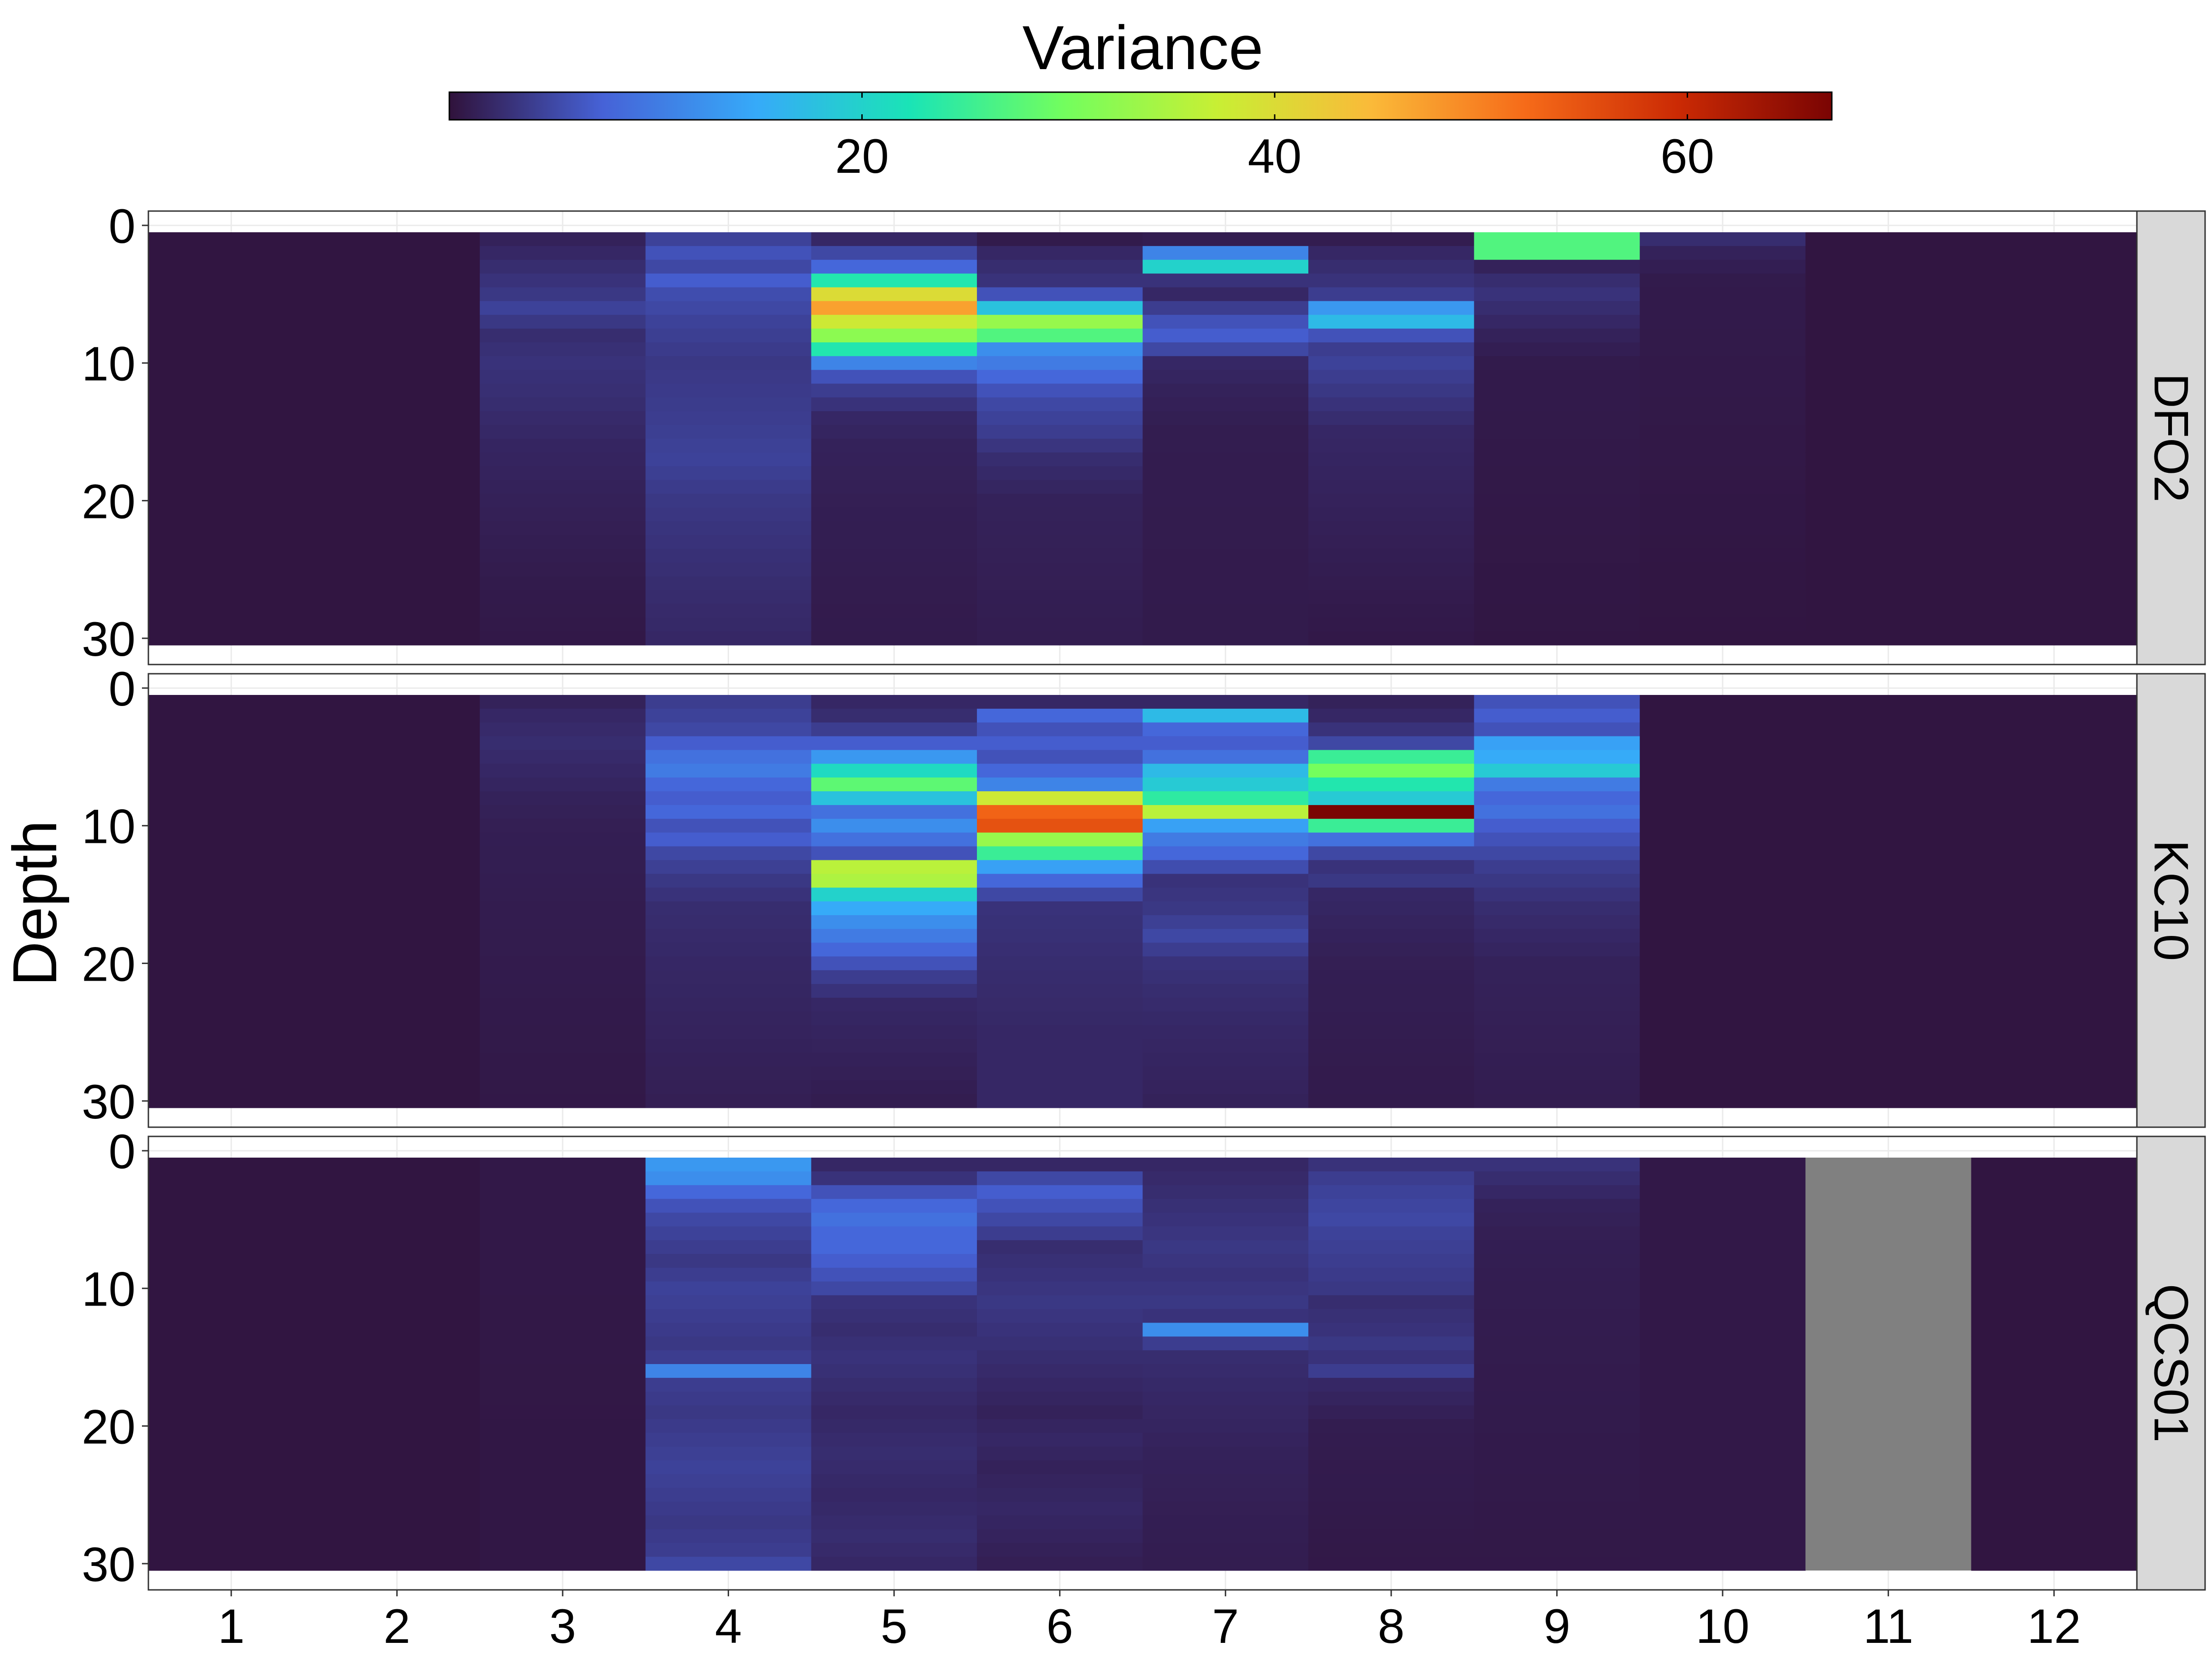  I want to click on facet-strip-label: DFO2, so click(2171, 437).